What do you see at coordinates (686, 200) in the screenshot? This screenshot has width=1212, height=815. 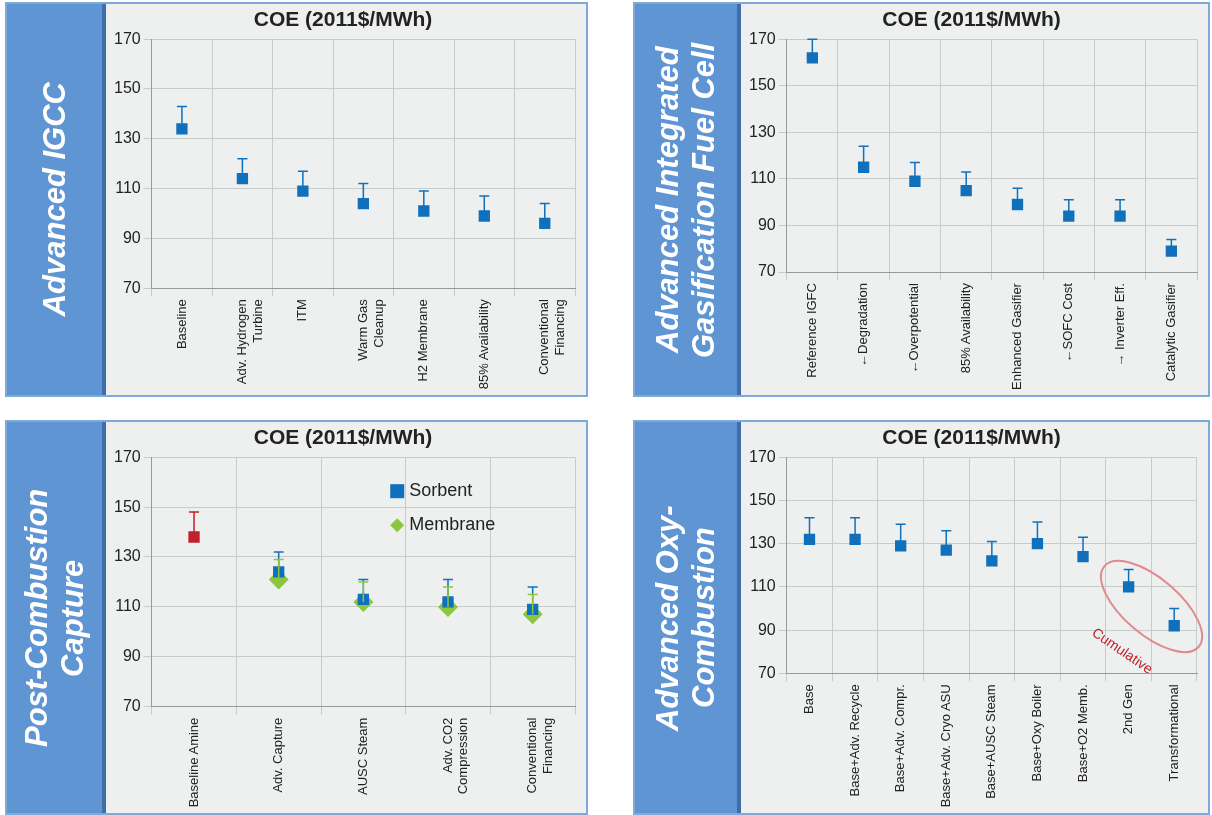 I see `y-axis-title: Advanced Integrated Gasification Fuel Cell` at bounding box center [686, 200].